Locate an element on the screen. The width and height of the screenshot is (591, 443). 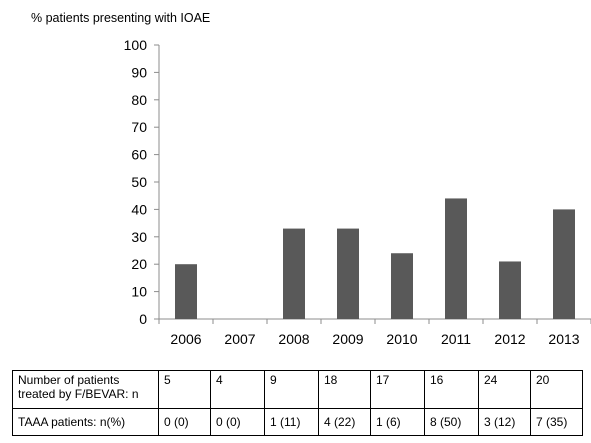
row-label-taaa: TAAA patients: n(%) is located at coordinates (85, 422).